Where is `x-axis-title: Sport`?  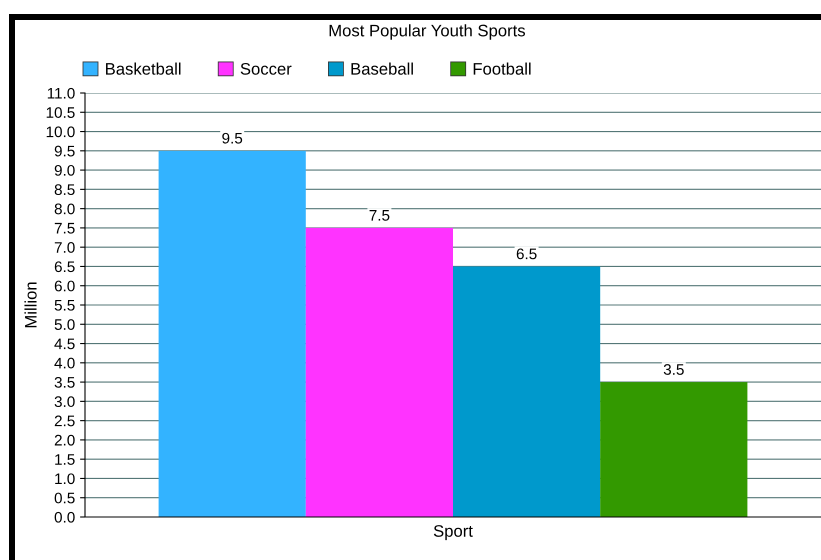 x-axis-title: Sport is located at coordinates (453, 532).